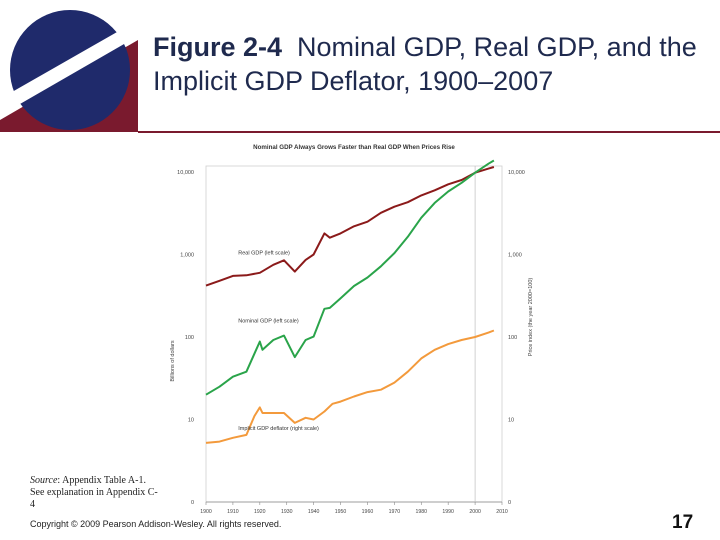  Describe the element at coordinates (341, 512) in the screenshot. I see `x-tick-label-5: 1950` at that location.